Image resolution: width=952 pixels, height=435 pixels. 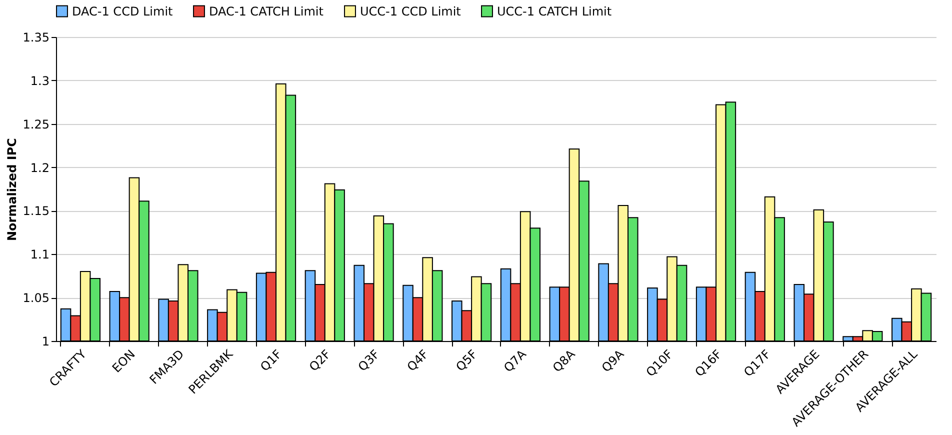 I want to click on y-axis-title: Normalized IPC, so click(x=11, y=189).